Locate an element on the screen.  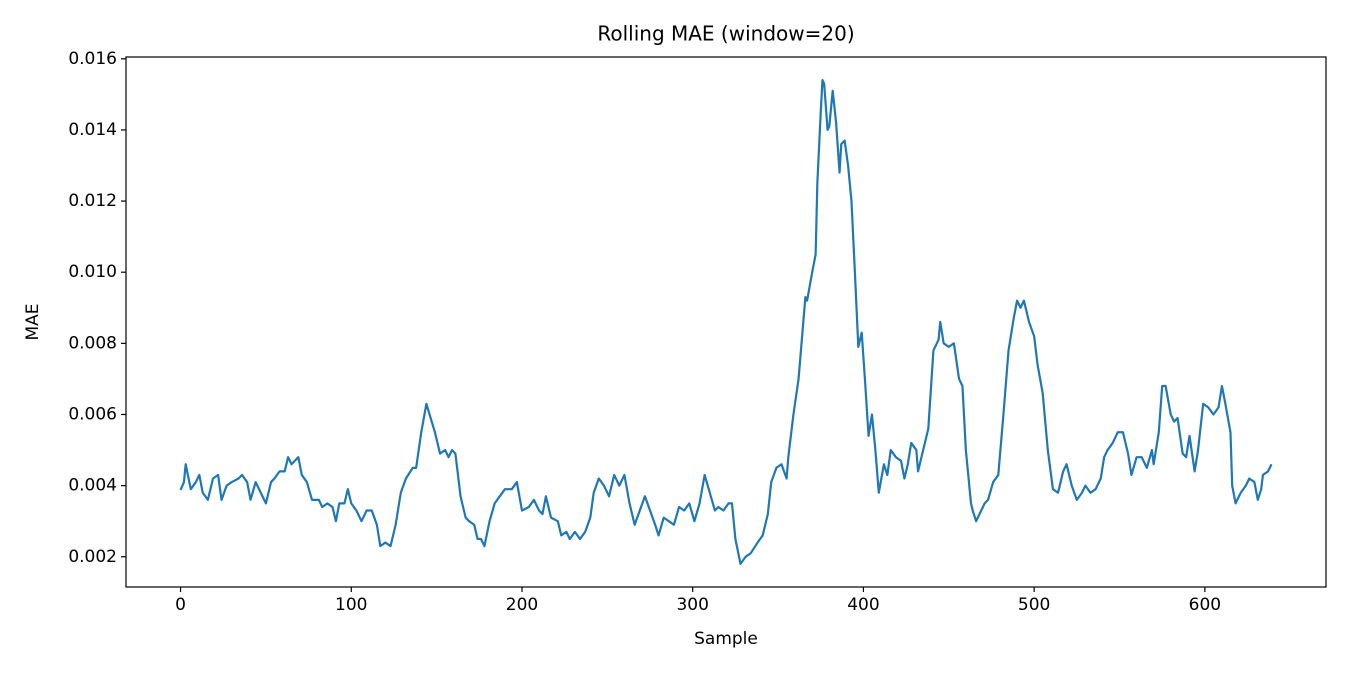
y-tick-label: 0.004 is located at coordinates (92, 486).